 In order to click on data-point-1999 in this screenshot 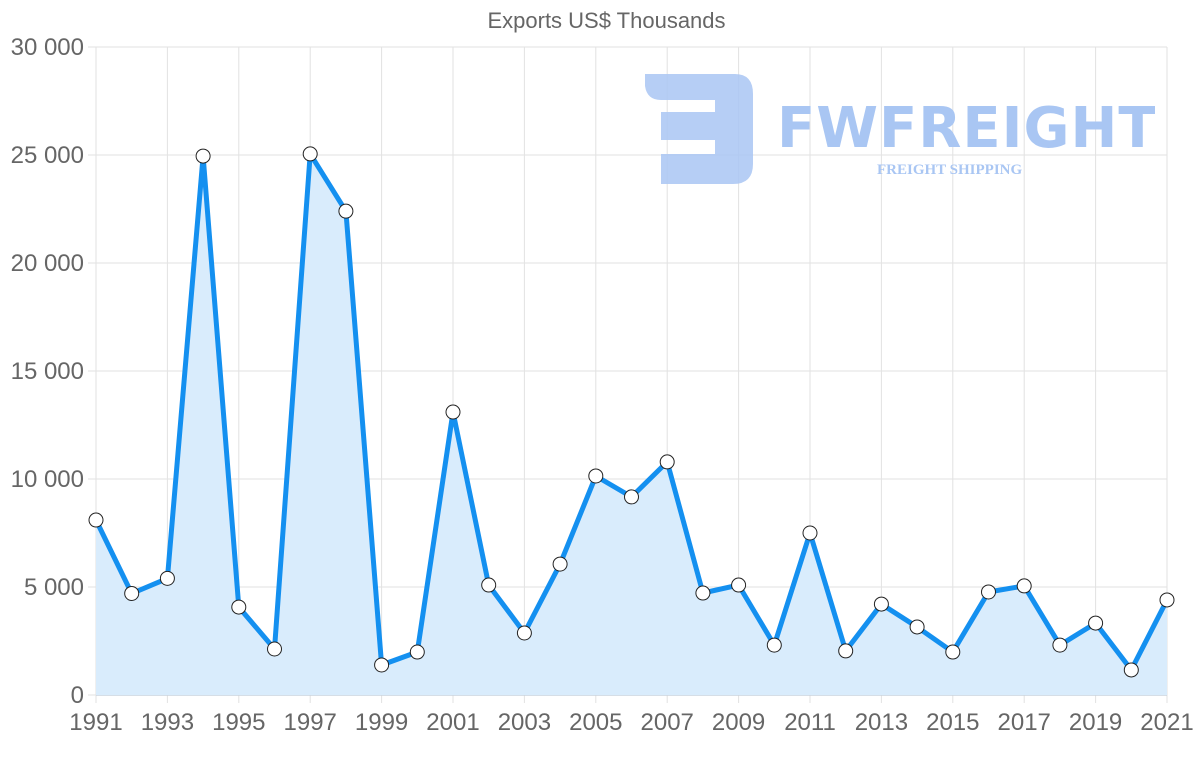, I will do `click(382, 665)`.